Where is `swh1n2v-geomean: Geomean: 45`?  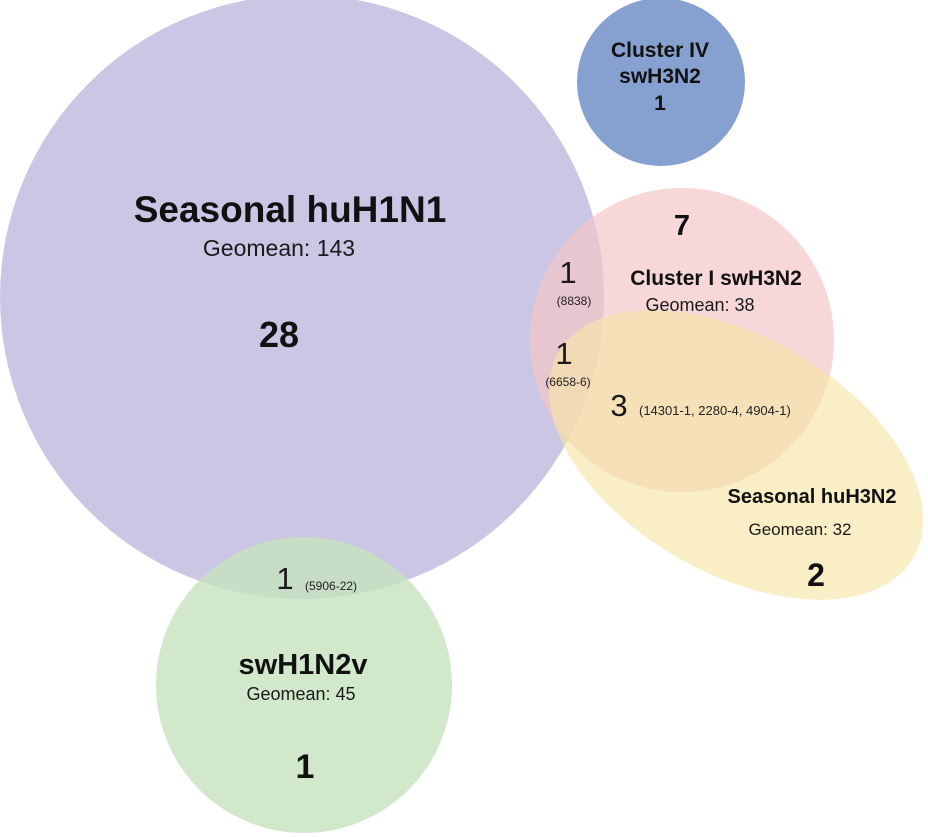
swh1n2v-geomean: Geomean: 45 is located at coordinates (300, 694).